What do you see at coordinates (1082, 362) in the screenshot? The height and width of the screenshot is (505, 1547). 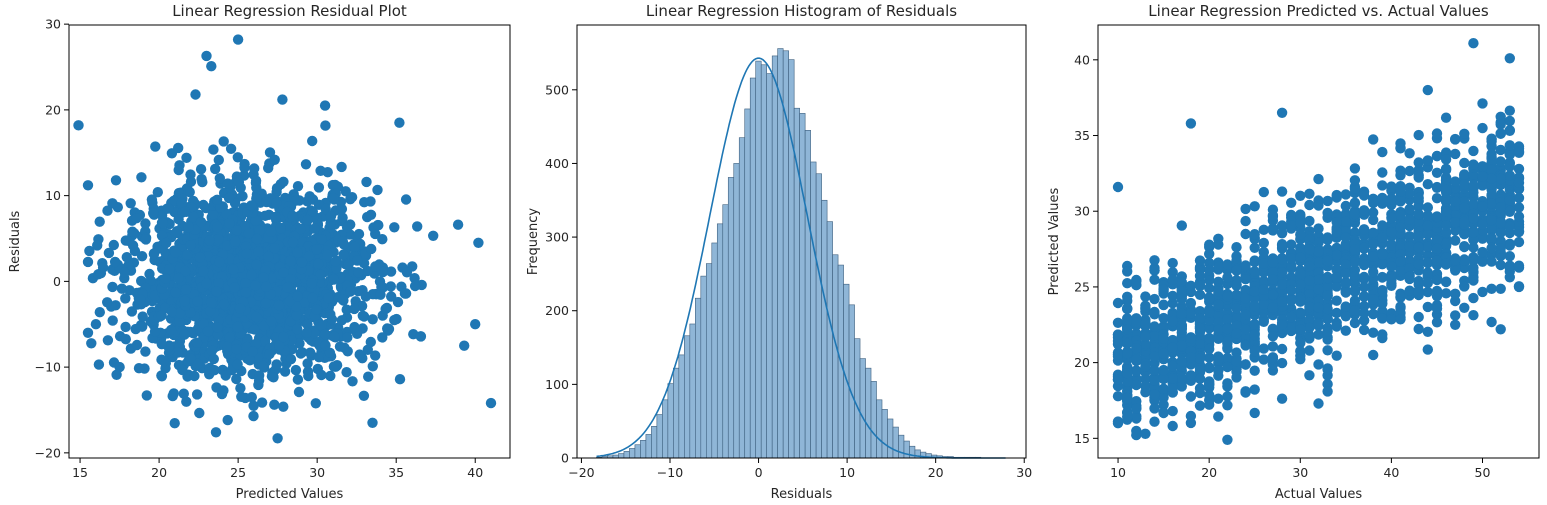 I see `predicted-vs-actual-y-tick-label: 20` at bounding box center [1082, 362].